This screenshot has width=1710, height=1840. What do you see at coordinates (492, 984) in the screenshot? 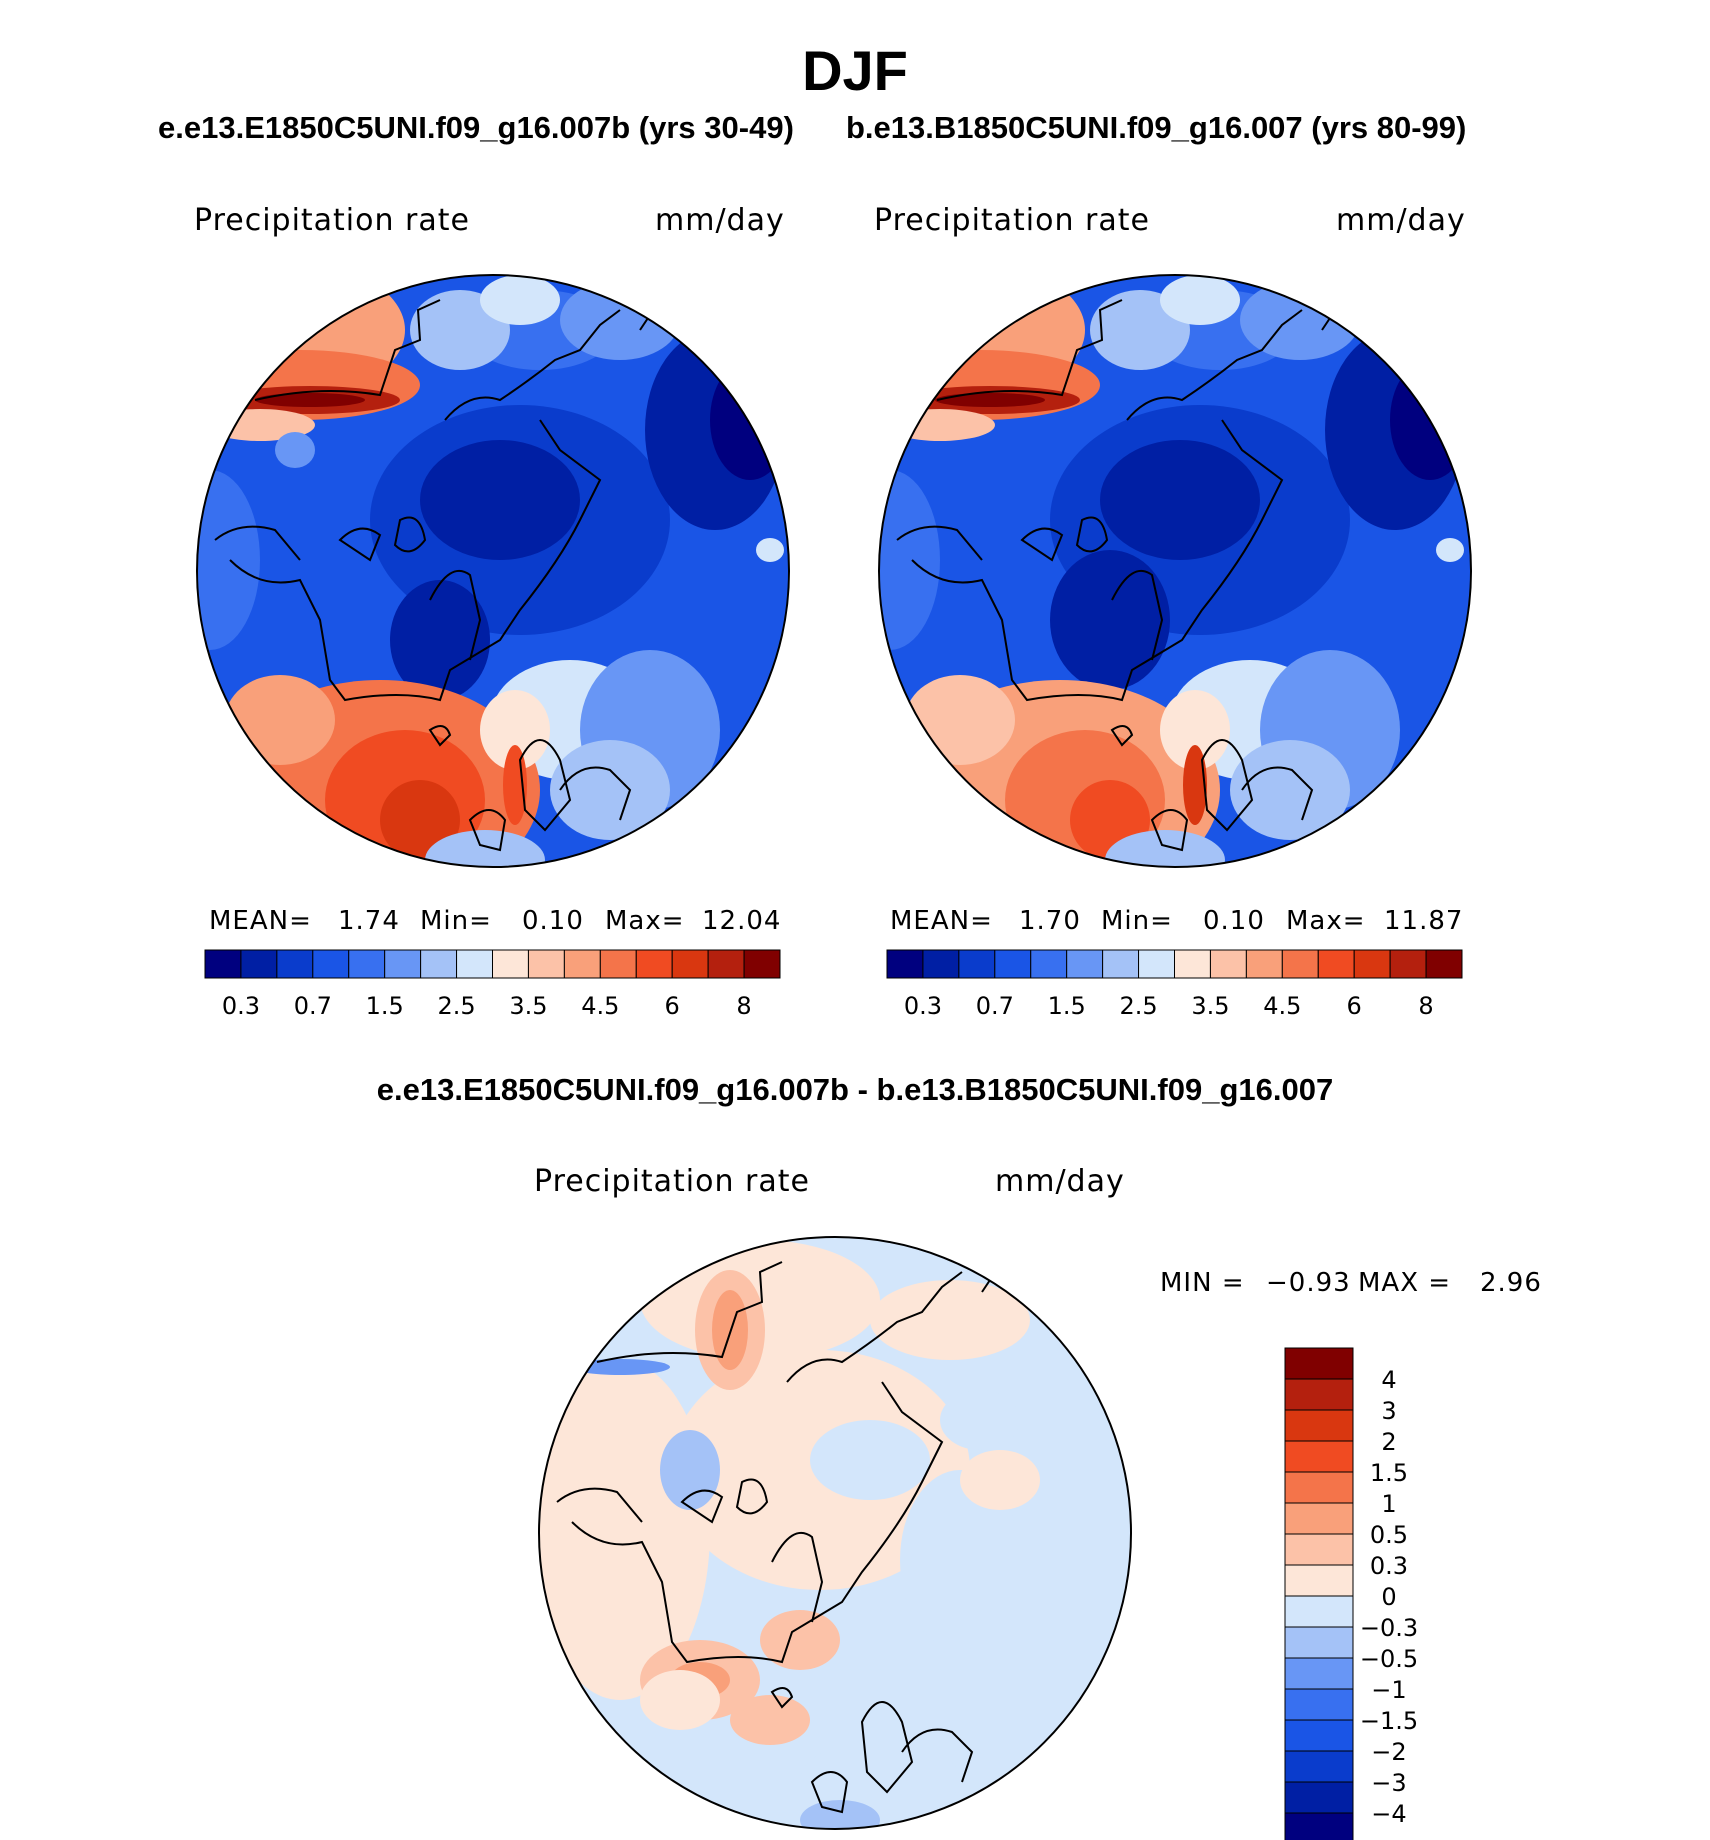
I see `panel1-colorbar: 0.3 0.7 1.5 2.5 3.5 4.5 6 8` at bounding box center [492, 984].